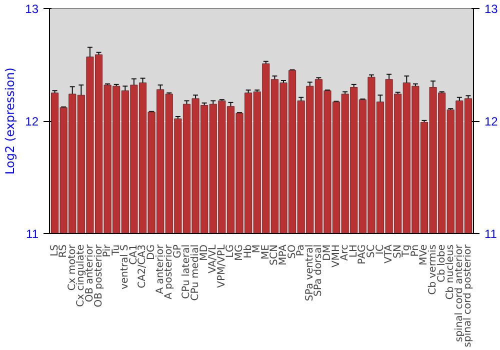 Image resolution: width=500 pixels, height=350 pixels. Describe the element at coordinates (327, 252) in the screenshot. I see `x-tick-label: DM` at that location.